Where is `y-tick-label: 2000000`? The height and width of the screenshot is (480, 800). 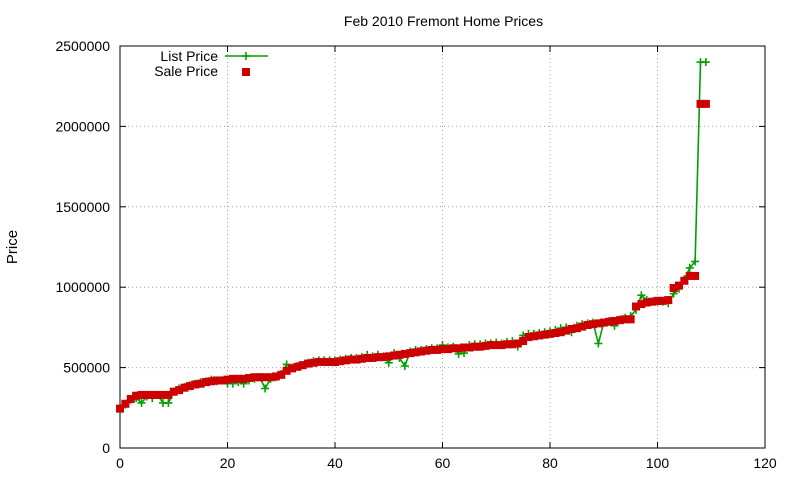
y-tick-label: 2000000 is located at coordinates (82, 126).